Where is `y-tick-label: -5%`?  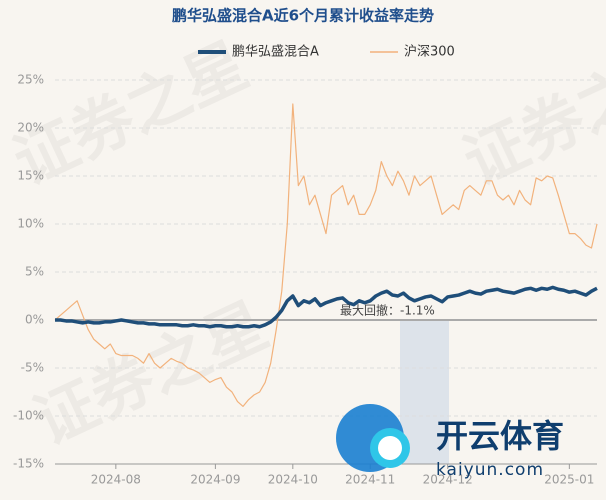 y-tick-label: -5% is located at coordinates (32, 368).